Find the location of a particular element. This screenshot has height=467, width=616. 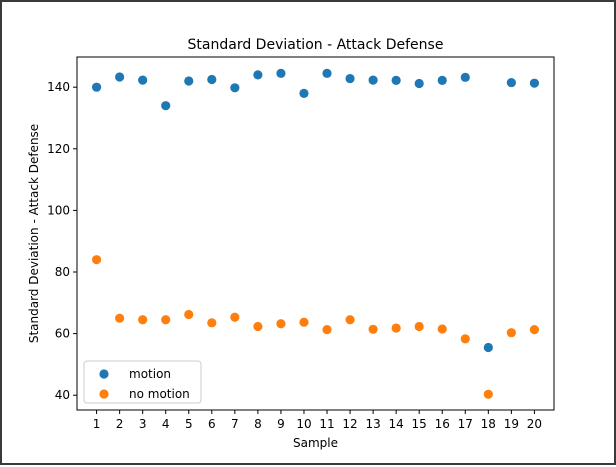

x-tick-label: 3 is located at coordinates (143, 424).